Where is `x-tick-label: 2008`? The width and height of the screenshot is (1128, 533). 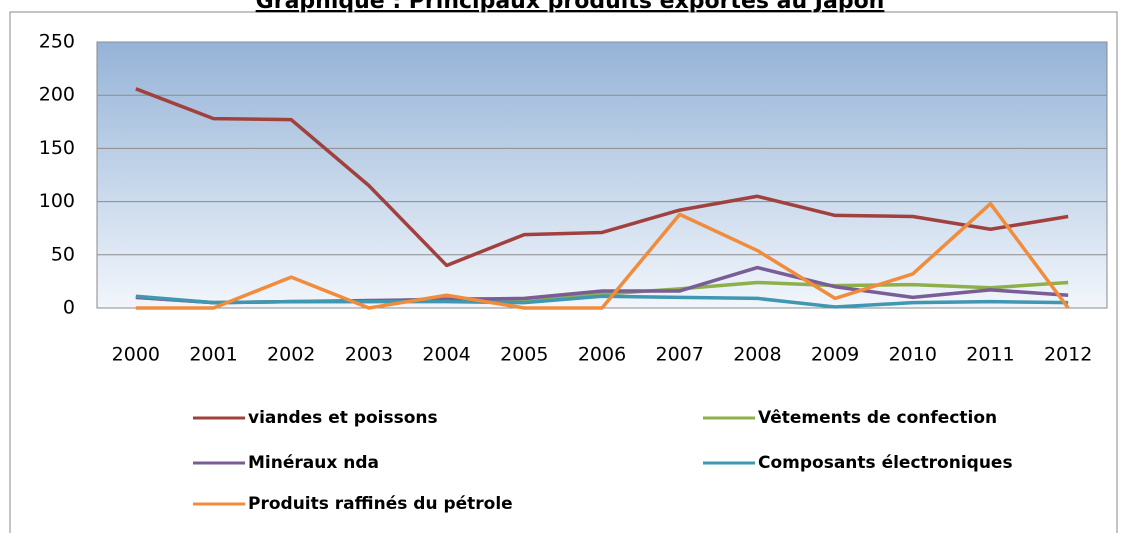 x-tick-label: 2008 is located at coordinates (757, 355).